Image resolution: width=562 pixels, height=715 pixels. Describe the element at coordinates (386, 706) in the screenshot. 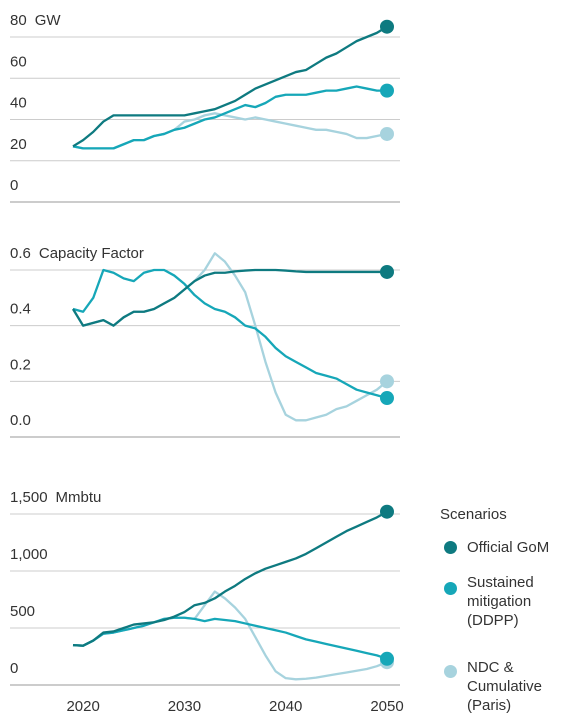

I see `x-tick-label: 2050` at that location.